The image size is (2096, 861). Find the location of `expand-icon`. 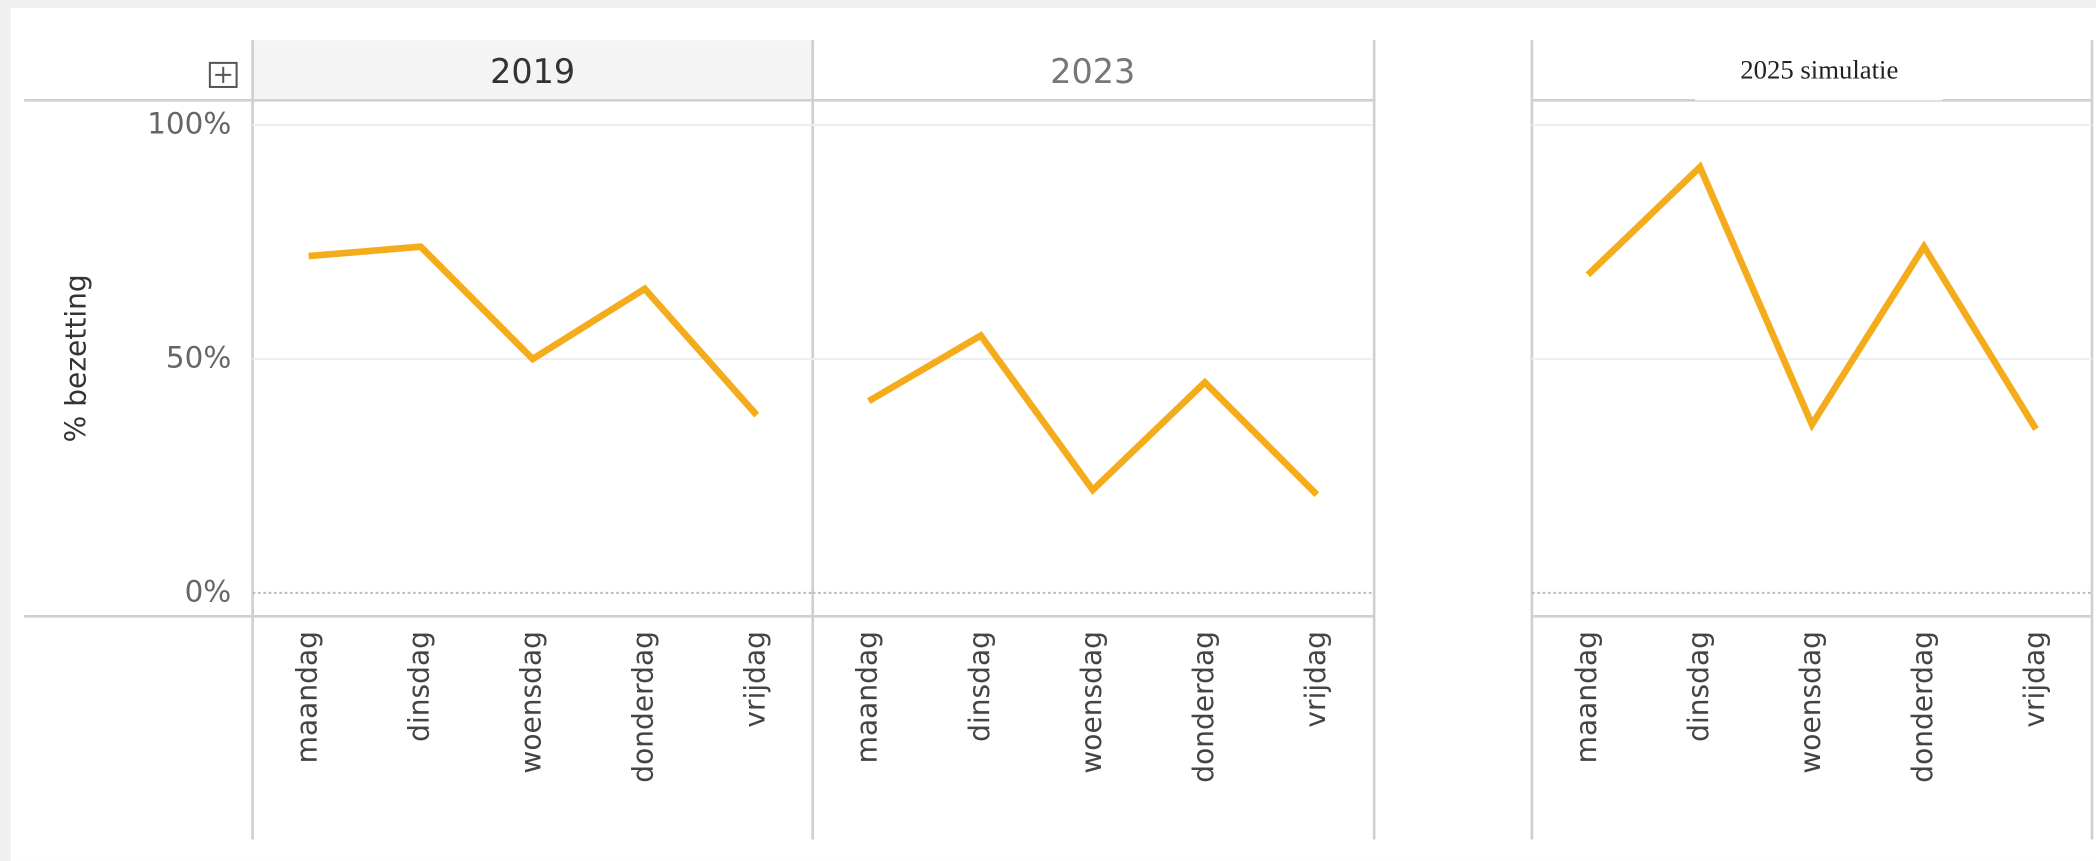

expand-icon is located at coordinates (223, 74).